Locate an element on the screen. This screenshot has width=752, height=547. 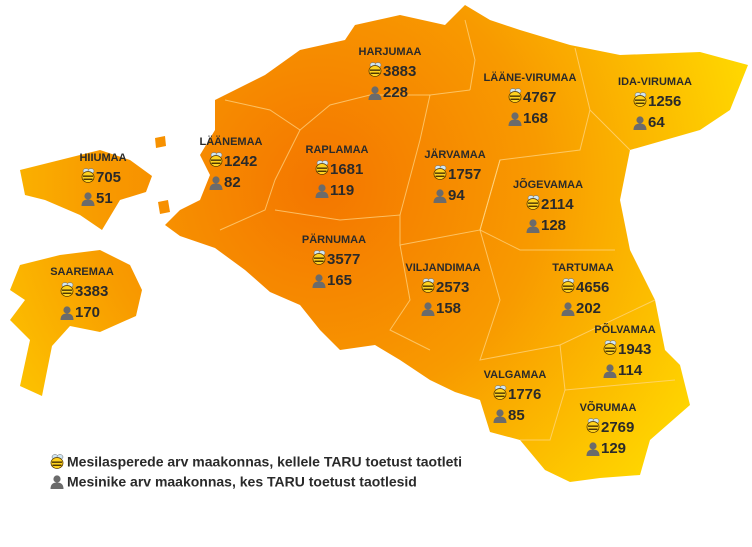
colonies-count: 1757 is located at coordinates (464, 174).